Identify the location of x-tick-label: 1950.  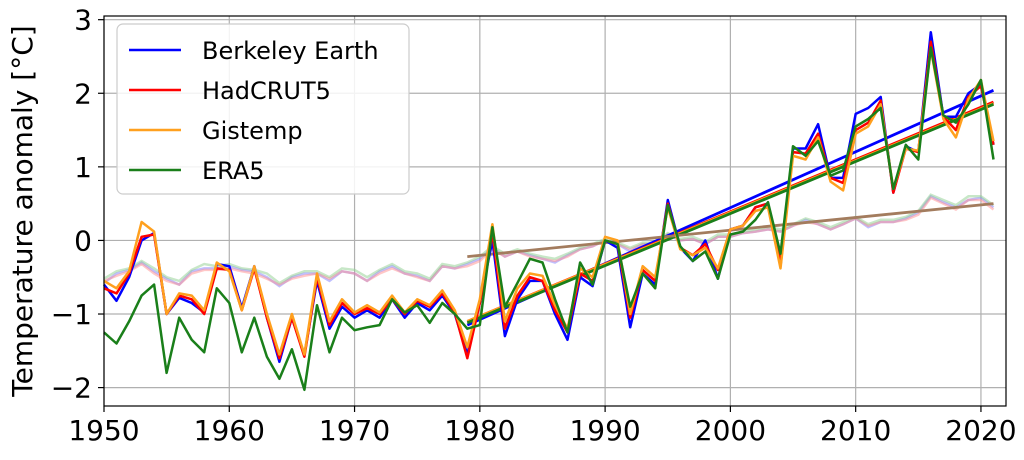
(103, 430).